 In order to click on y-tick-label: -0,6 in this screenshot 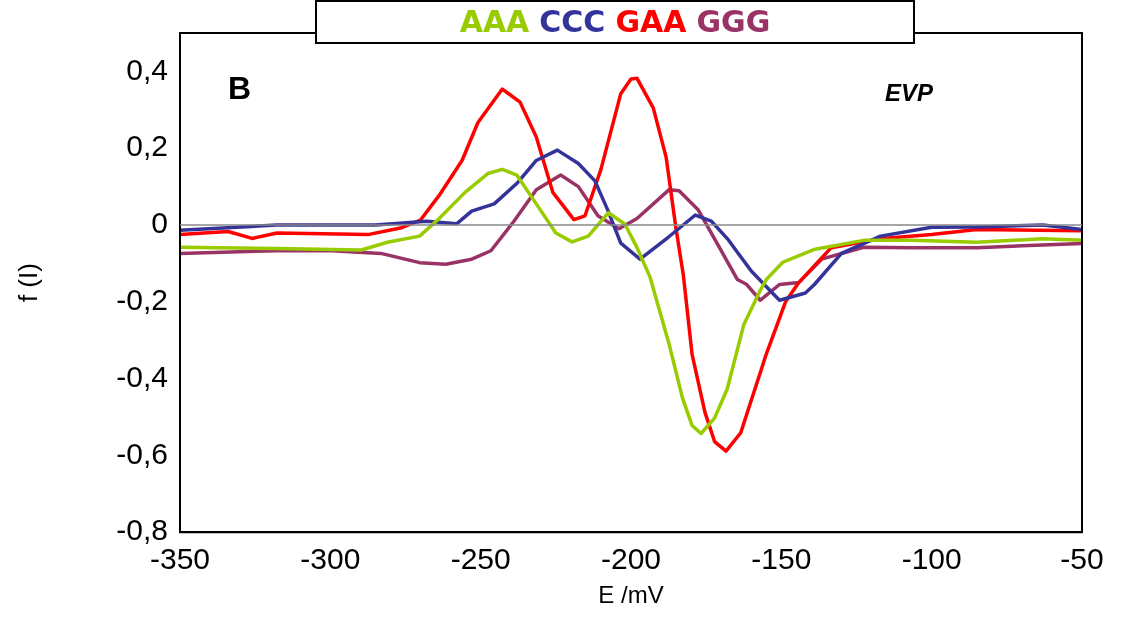, I will do `click(142, 453)`.